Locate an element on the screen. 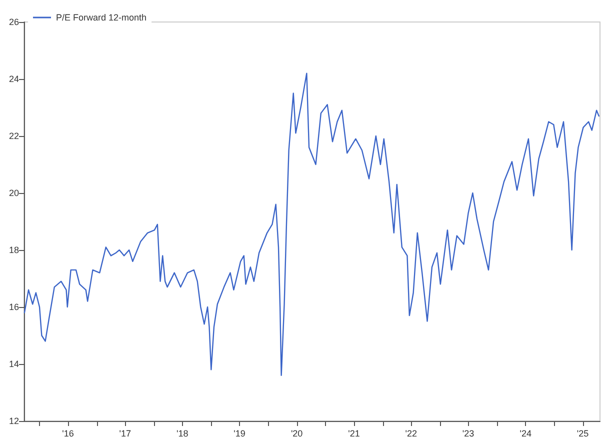 The width and height of the screenshot is (615, 445). y-tick-label: 18 is located at coordinates (13, 250).